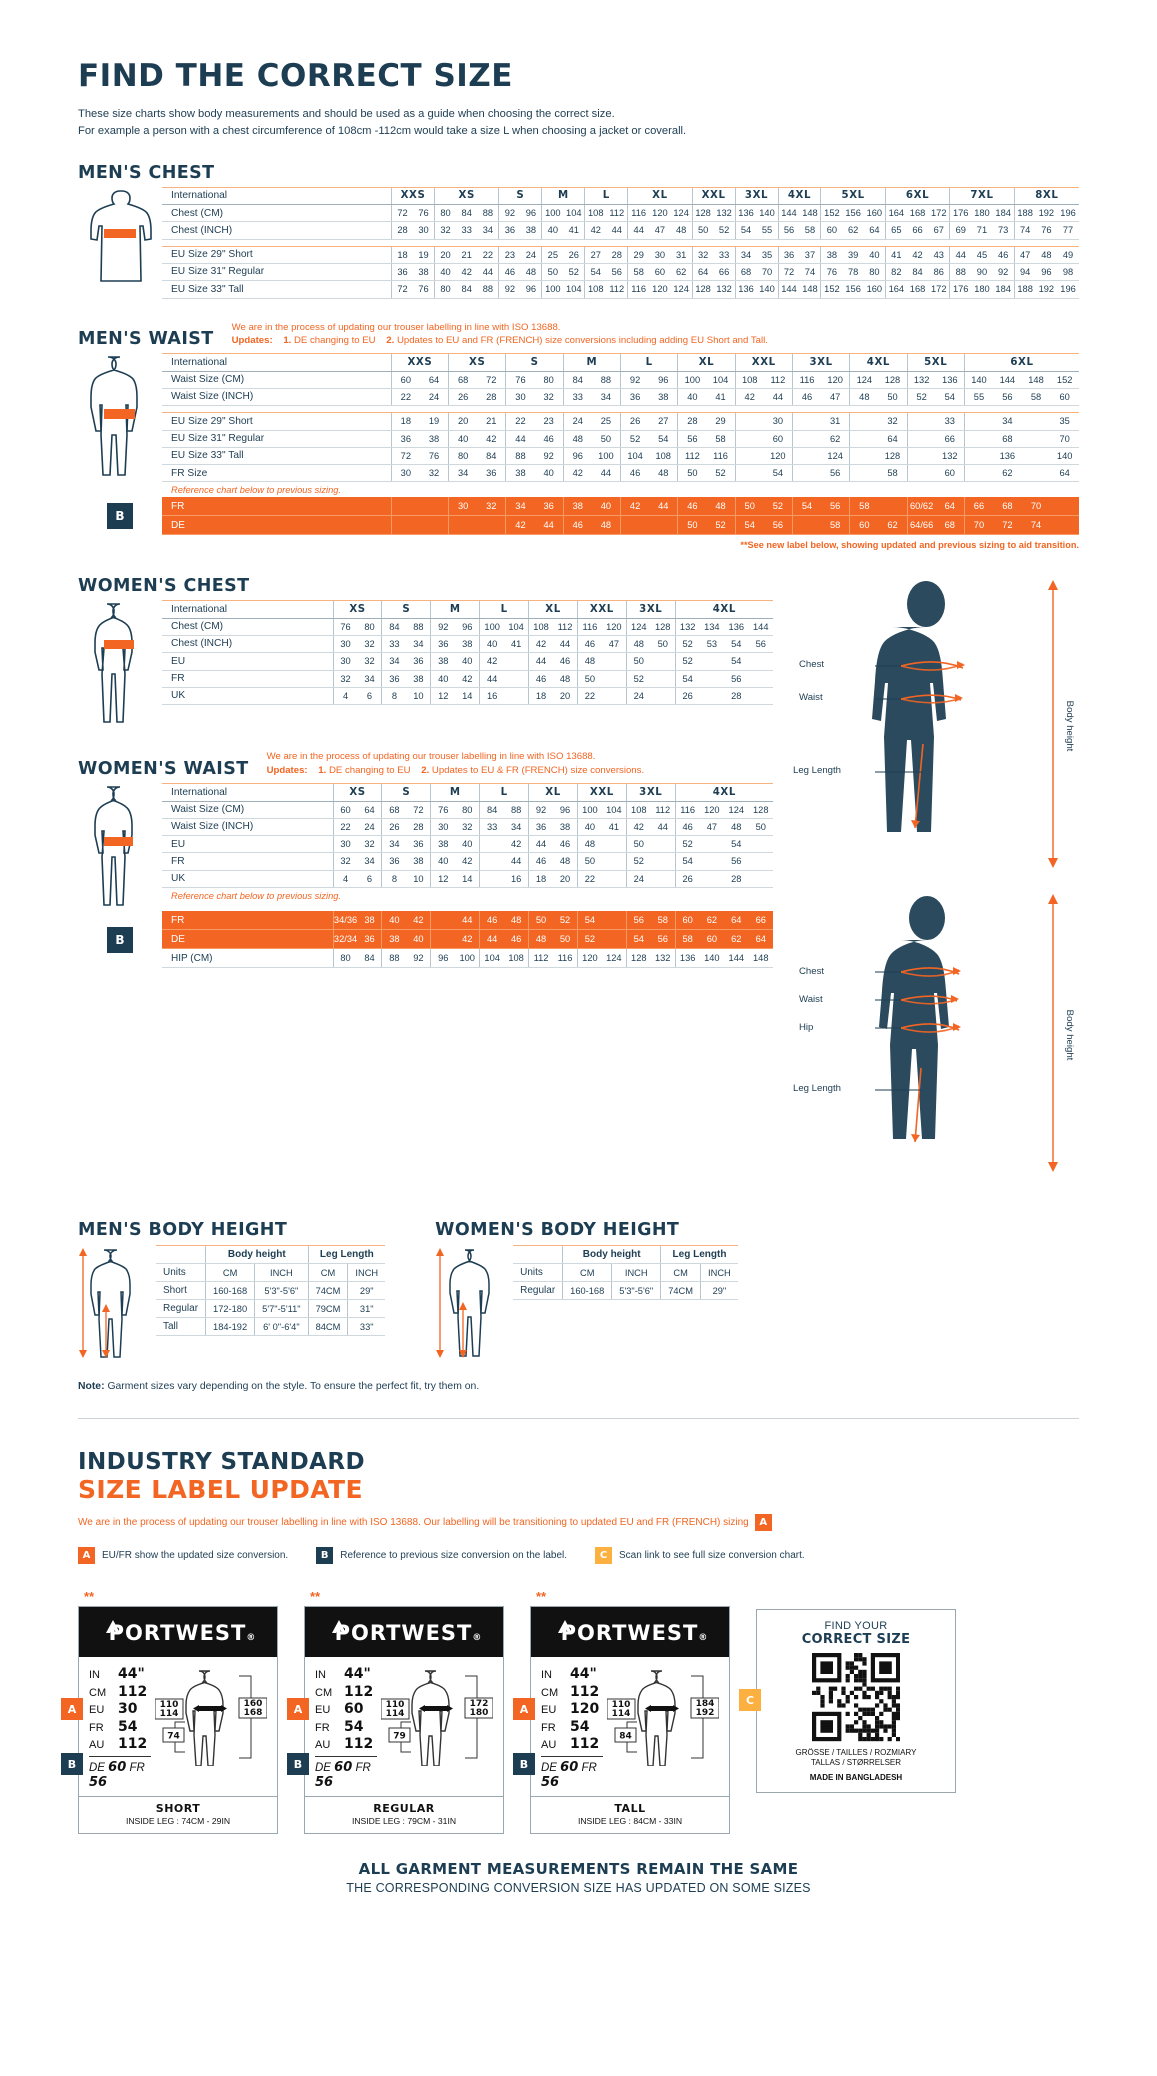 Image resolution: width=1157 pixels, height=2076 pixels. I want to click on cell: 84, so click(577, 380).